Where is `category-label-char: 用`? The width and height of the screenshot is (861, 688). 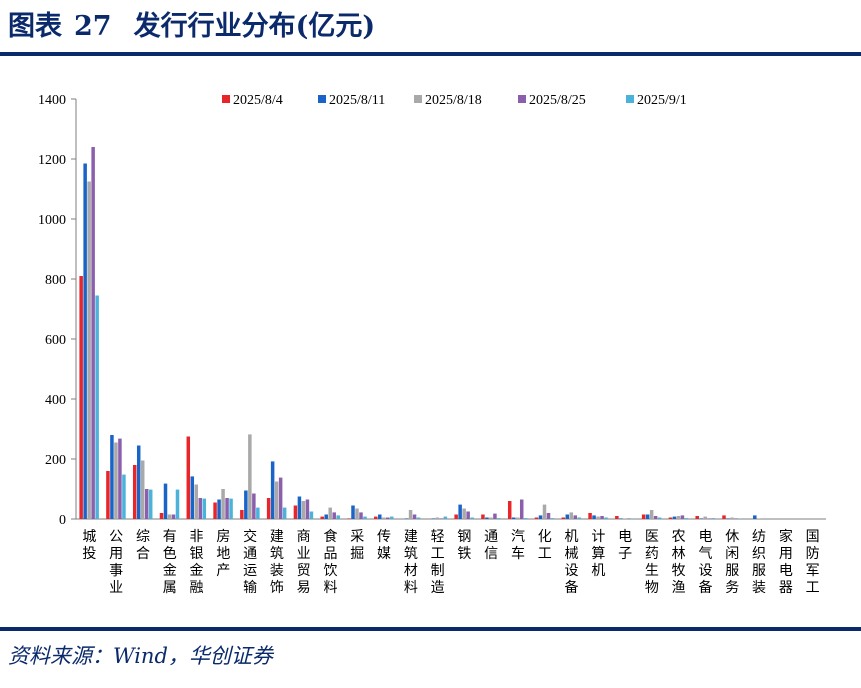
category-label-char: 用 is located at coordinates (786, 554).